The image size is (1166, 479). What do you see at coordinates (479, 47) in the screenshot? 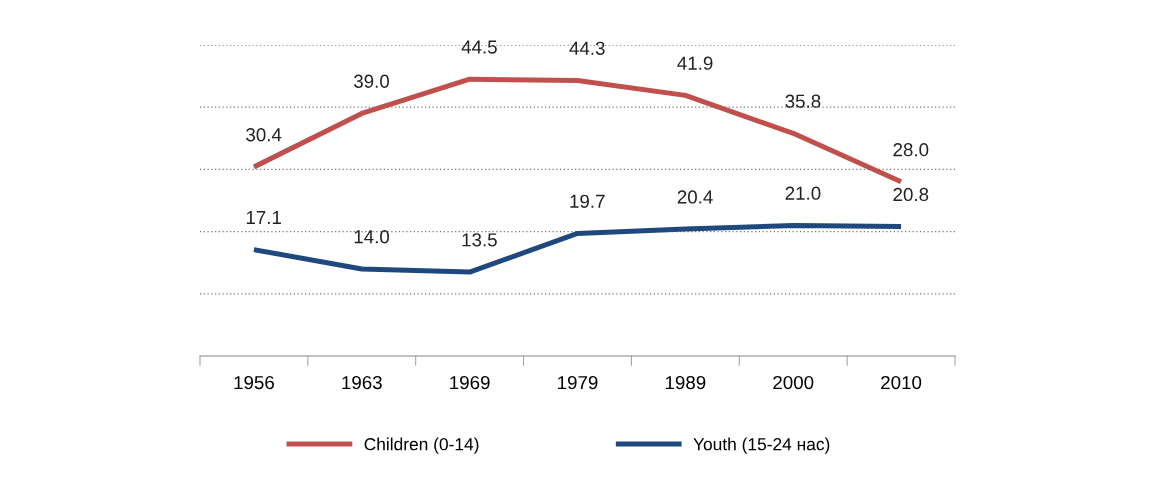
I see `data-label: 44.5` at bounding box center [479, 47].